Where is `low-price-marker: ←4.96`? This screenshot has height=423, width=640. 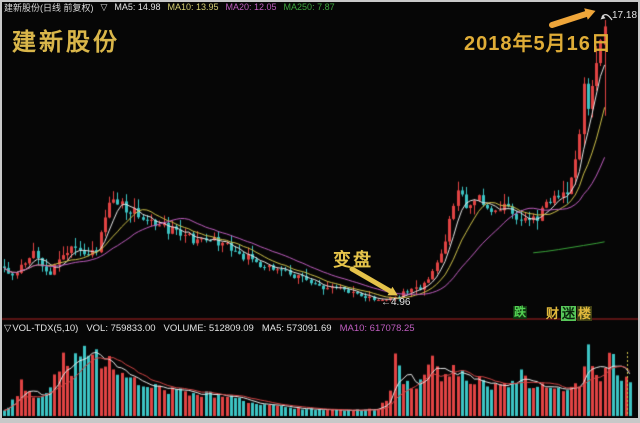 low-price-marker: ←4.96 is located at coordinates (396, 302).